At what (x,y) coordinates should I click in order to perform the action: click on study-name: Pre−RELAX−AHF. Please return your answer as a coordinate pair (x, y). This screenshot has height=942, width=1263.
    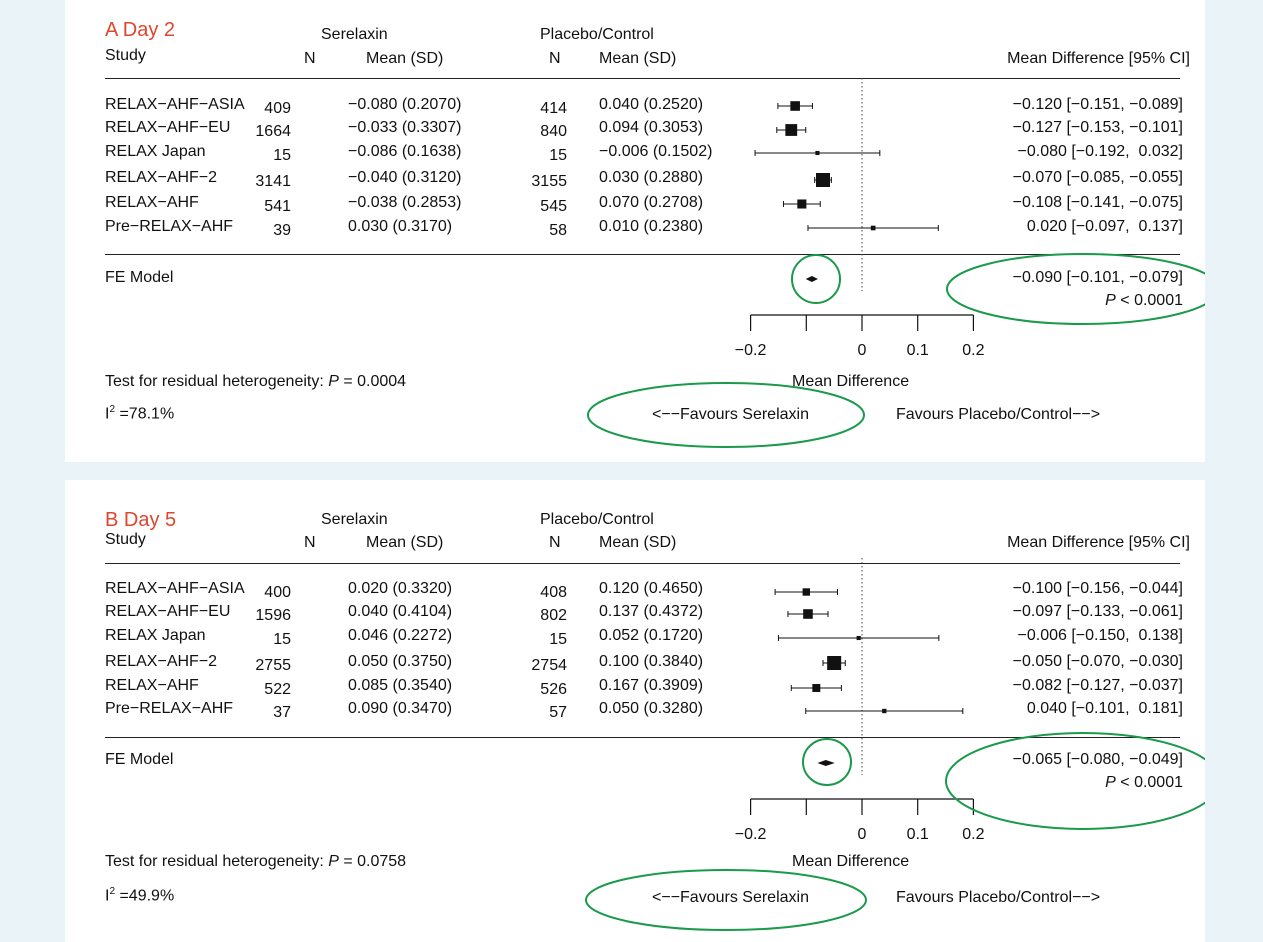
    Looking at the image, I should click on (169, 226).